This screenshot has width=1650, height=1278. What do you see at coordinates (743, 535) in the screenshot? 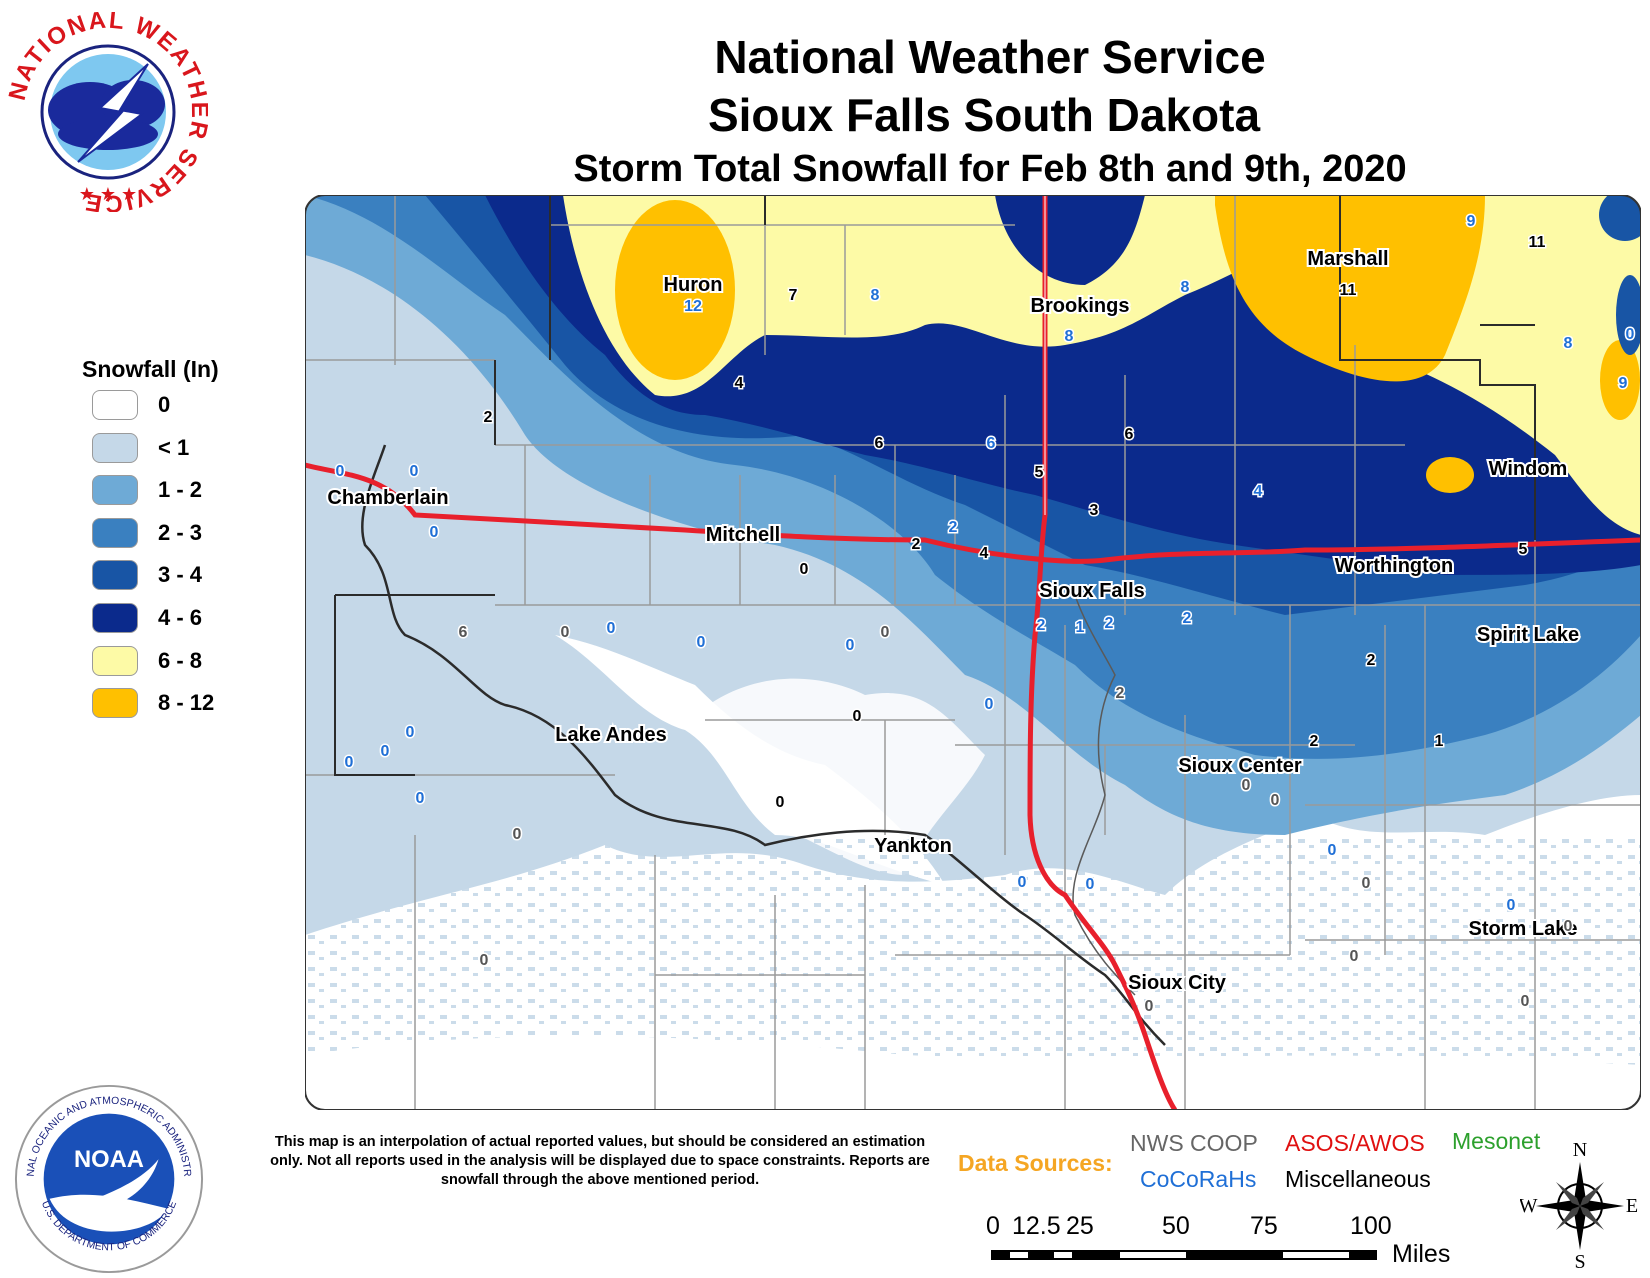
I see `city-label: Mitchell` at bounding box center [743, 535].